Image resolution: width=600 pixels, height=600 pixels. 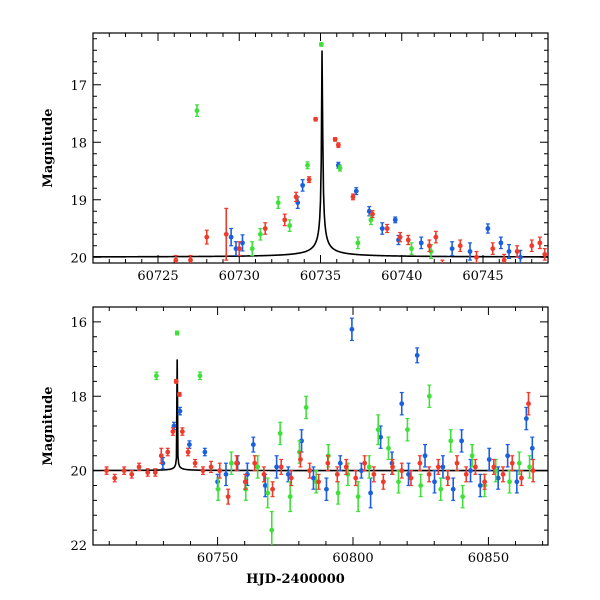 What do you see at coordinates (157, 276) in the screenshot?
I see `x-tick-label: 60725` at bounding box center [157, 276].